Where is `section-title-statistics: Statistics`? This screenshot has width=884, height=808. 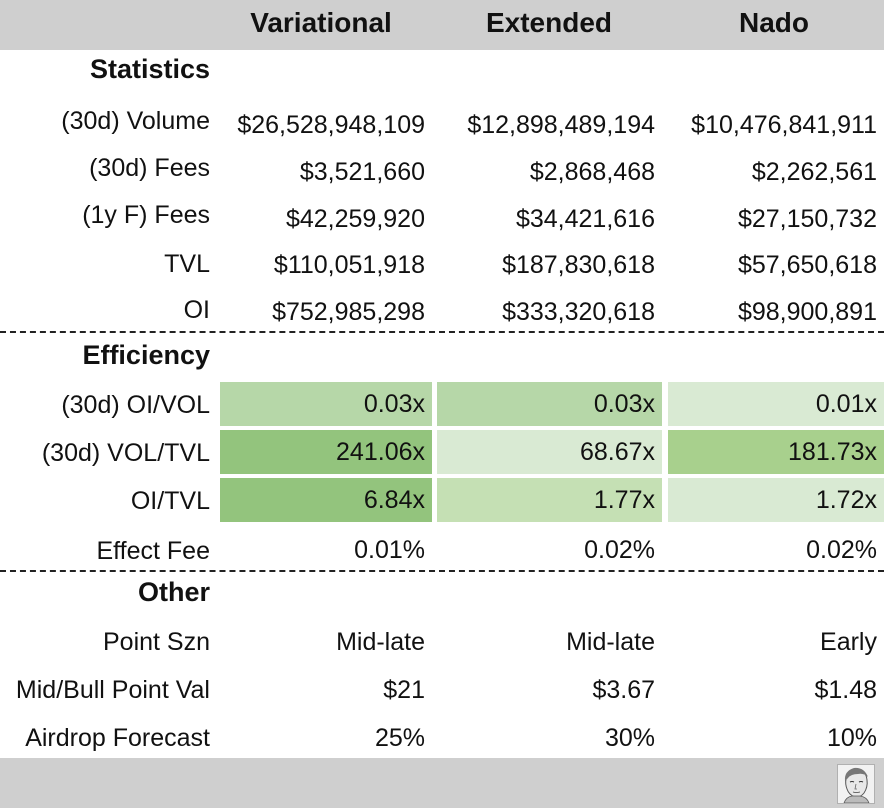 section-title-statistics: Statistics is located at coordinates (149, 69).